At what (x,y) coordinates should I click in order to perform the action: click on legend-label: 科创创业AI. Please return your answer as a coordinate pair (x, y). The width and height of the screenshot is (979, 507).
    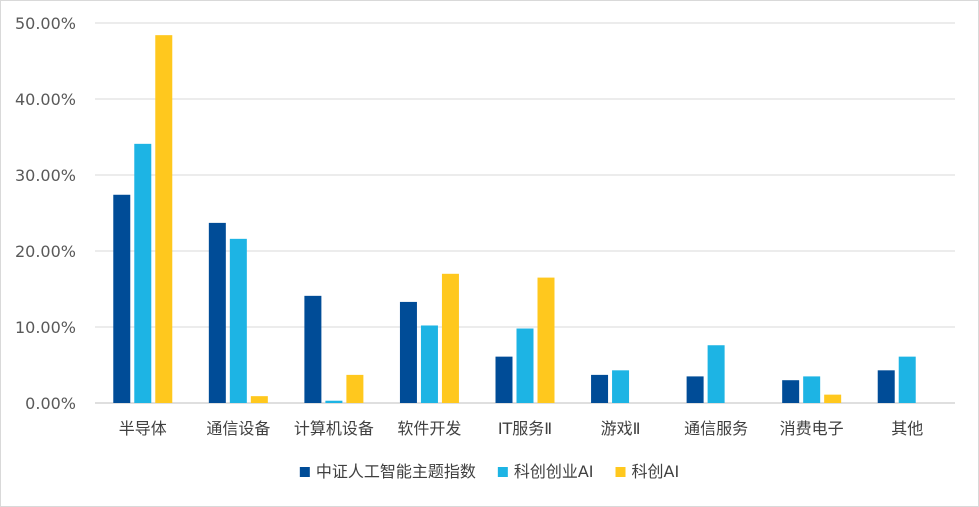
    Looking at the image, I should click on (554, 471).